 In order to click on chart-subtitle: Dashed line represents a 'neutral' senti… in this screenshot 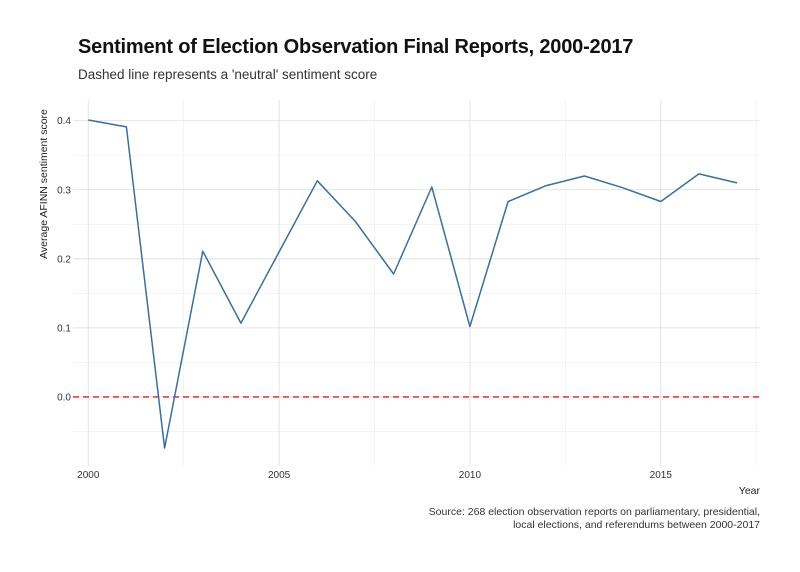, I will do `click(228, 74)`.